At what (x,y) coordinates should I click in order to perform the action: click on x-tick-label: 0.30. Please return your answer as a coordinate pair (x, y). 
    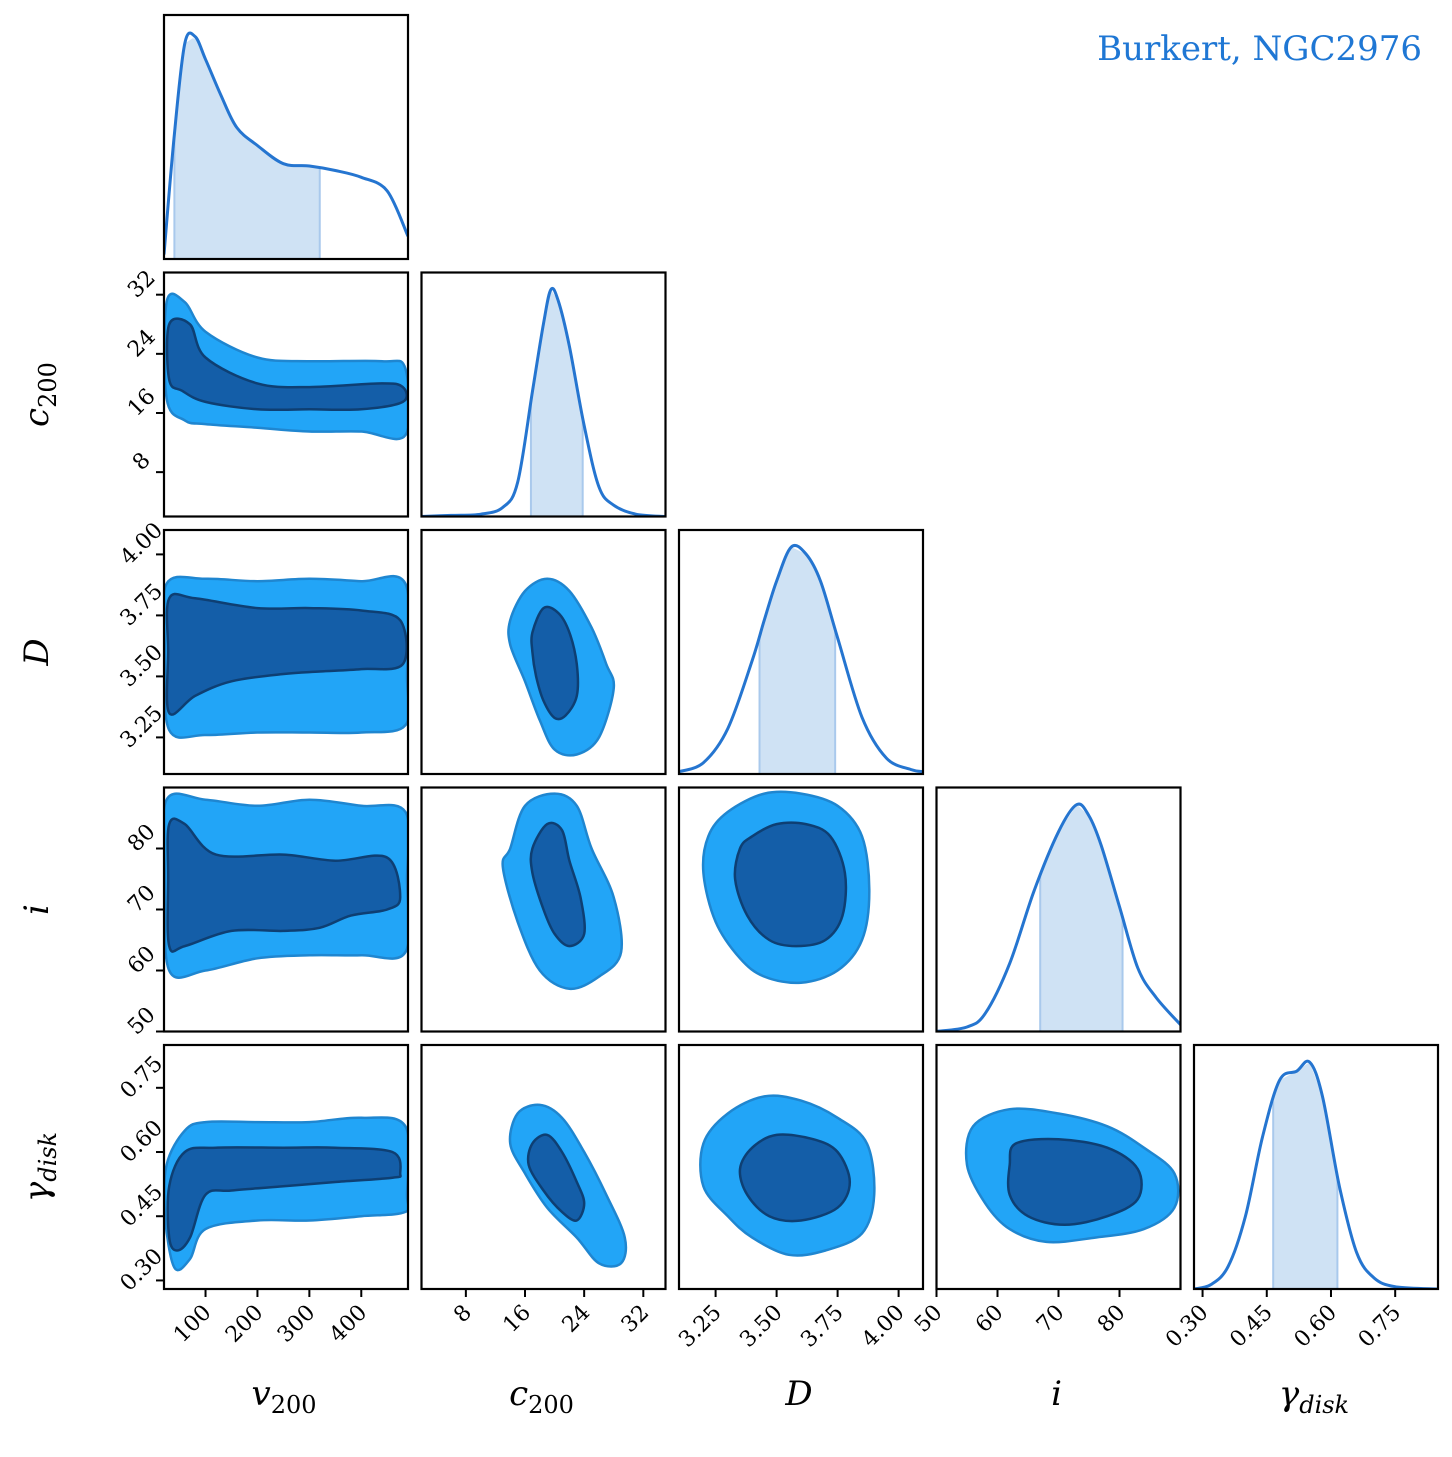
    Looking at the image, I should click on (1187, 1326).